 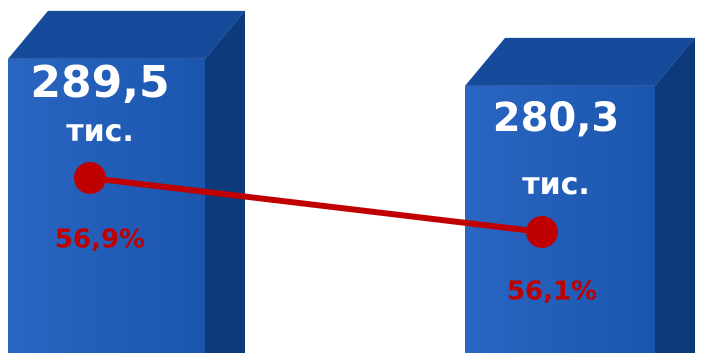 I want to click on line, so click(x=316, y=205).